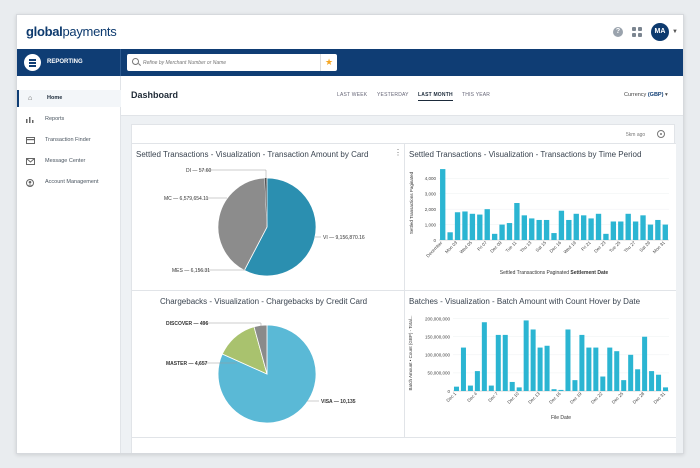  Describe the element at coordinates (228, 62) in the screenshot. I see `search-input` at that location.